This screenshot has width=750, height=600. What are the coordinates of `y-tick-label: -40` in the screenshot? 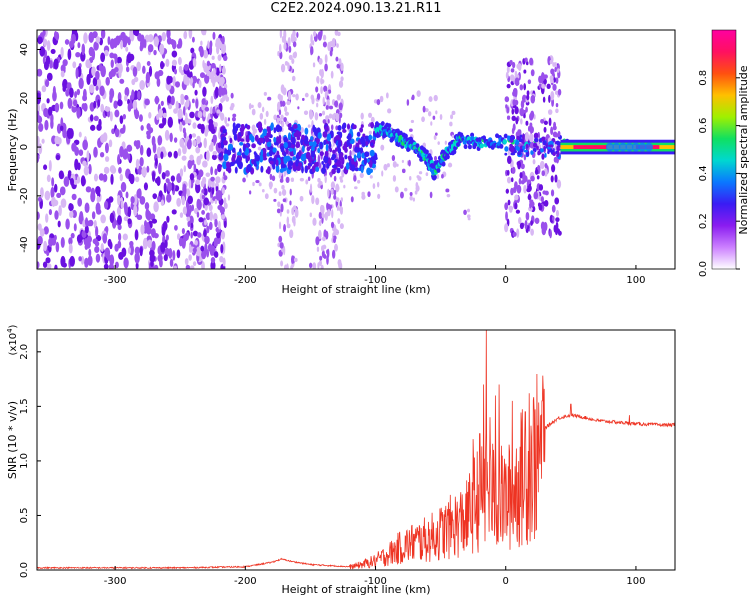 It's located at (24, 244).